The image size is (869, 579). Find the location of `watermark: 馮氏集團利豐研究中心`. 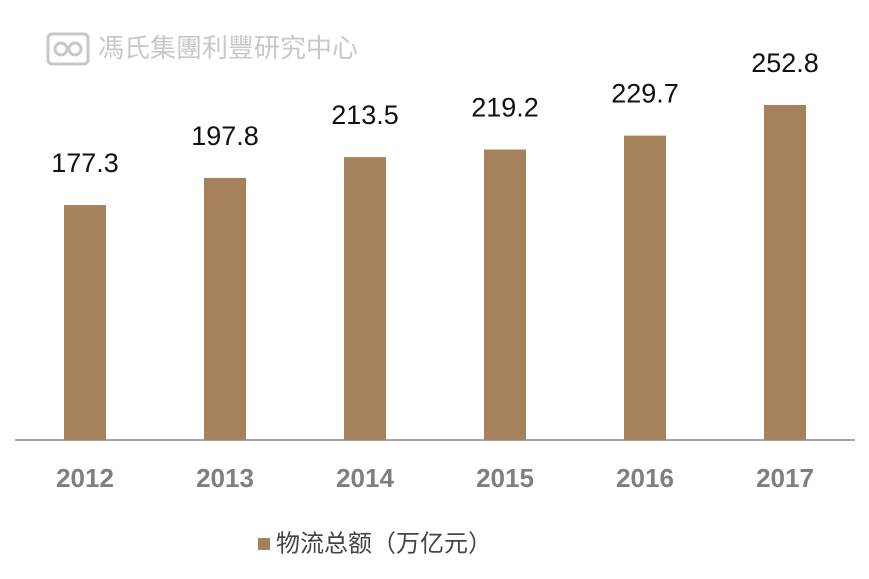

watermark: 馮氏集團利豐研究中心 is located at coordinates (228, 48).